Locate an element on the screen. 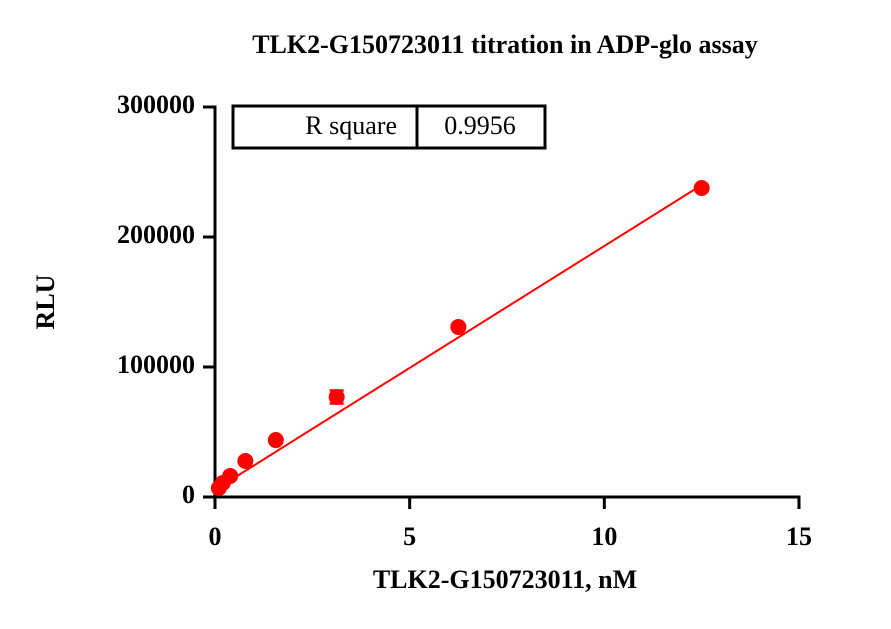 The height and width of the screenshot is (629, 891). x-tick-label: 15 is located at coordinates (799, 536).